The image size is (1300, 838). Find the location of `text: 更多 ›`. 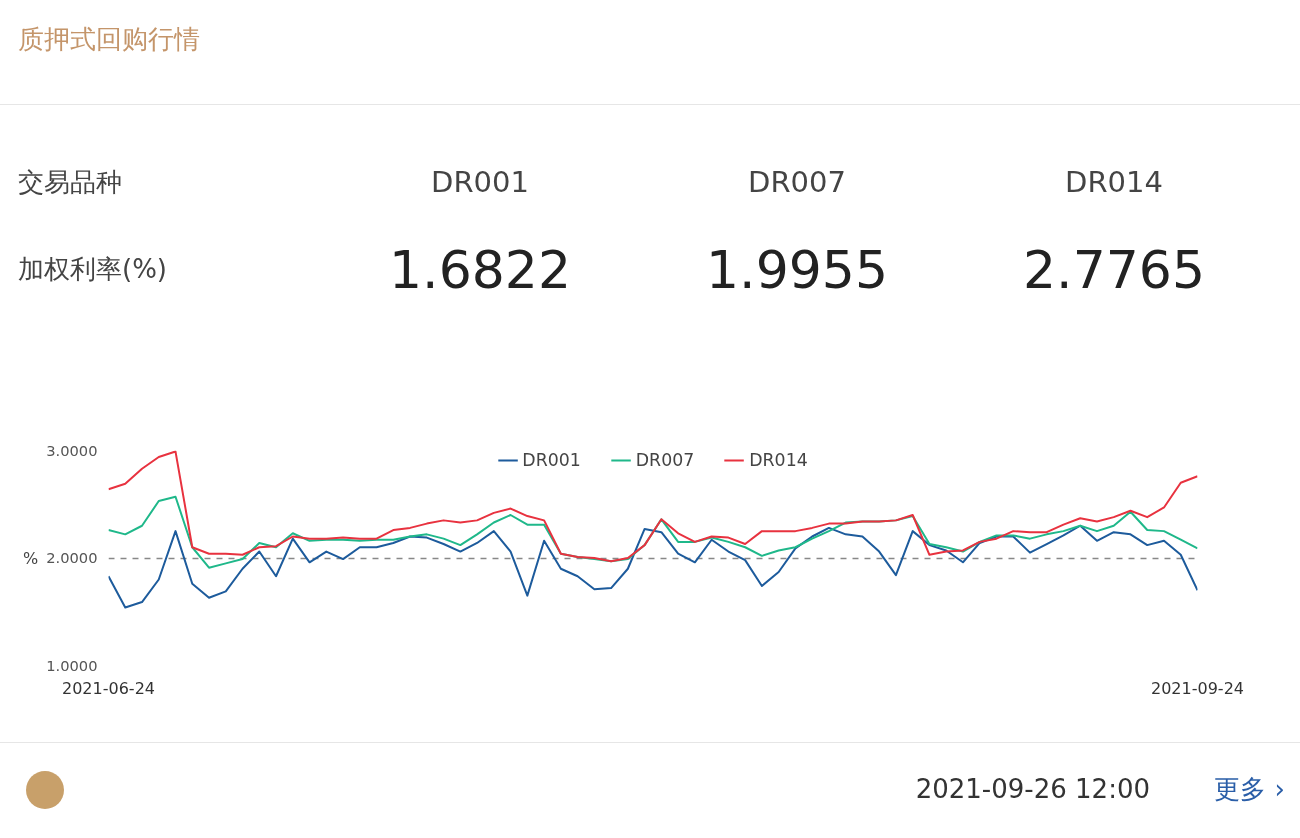

text: 更多 › is located at coordinates (1249, 790).